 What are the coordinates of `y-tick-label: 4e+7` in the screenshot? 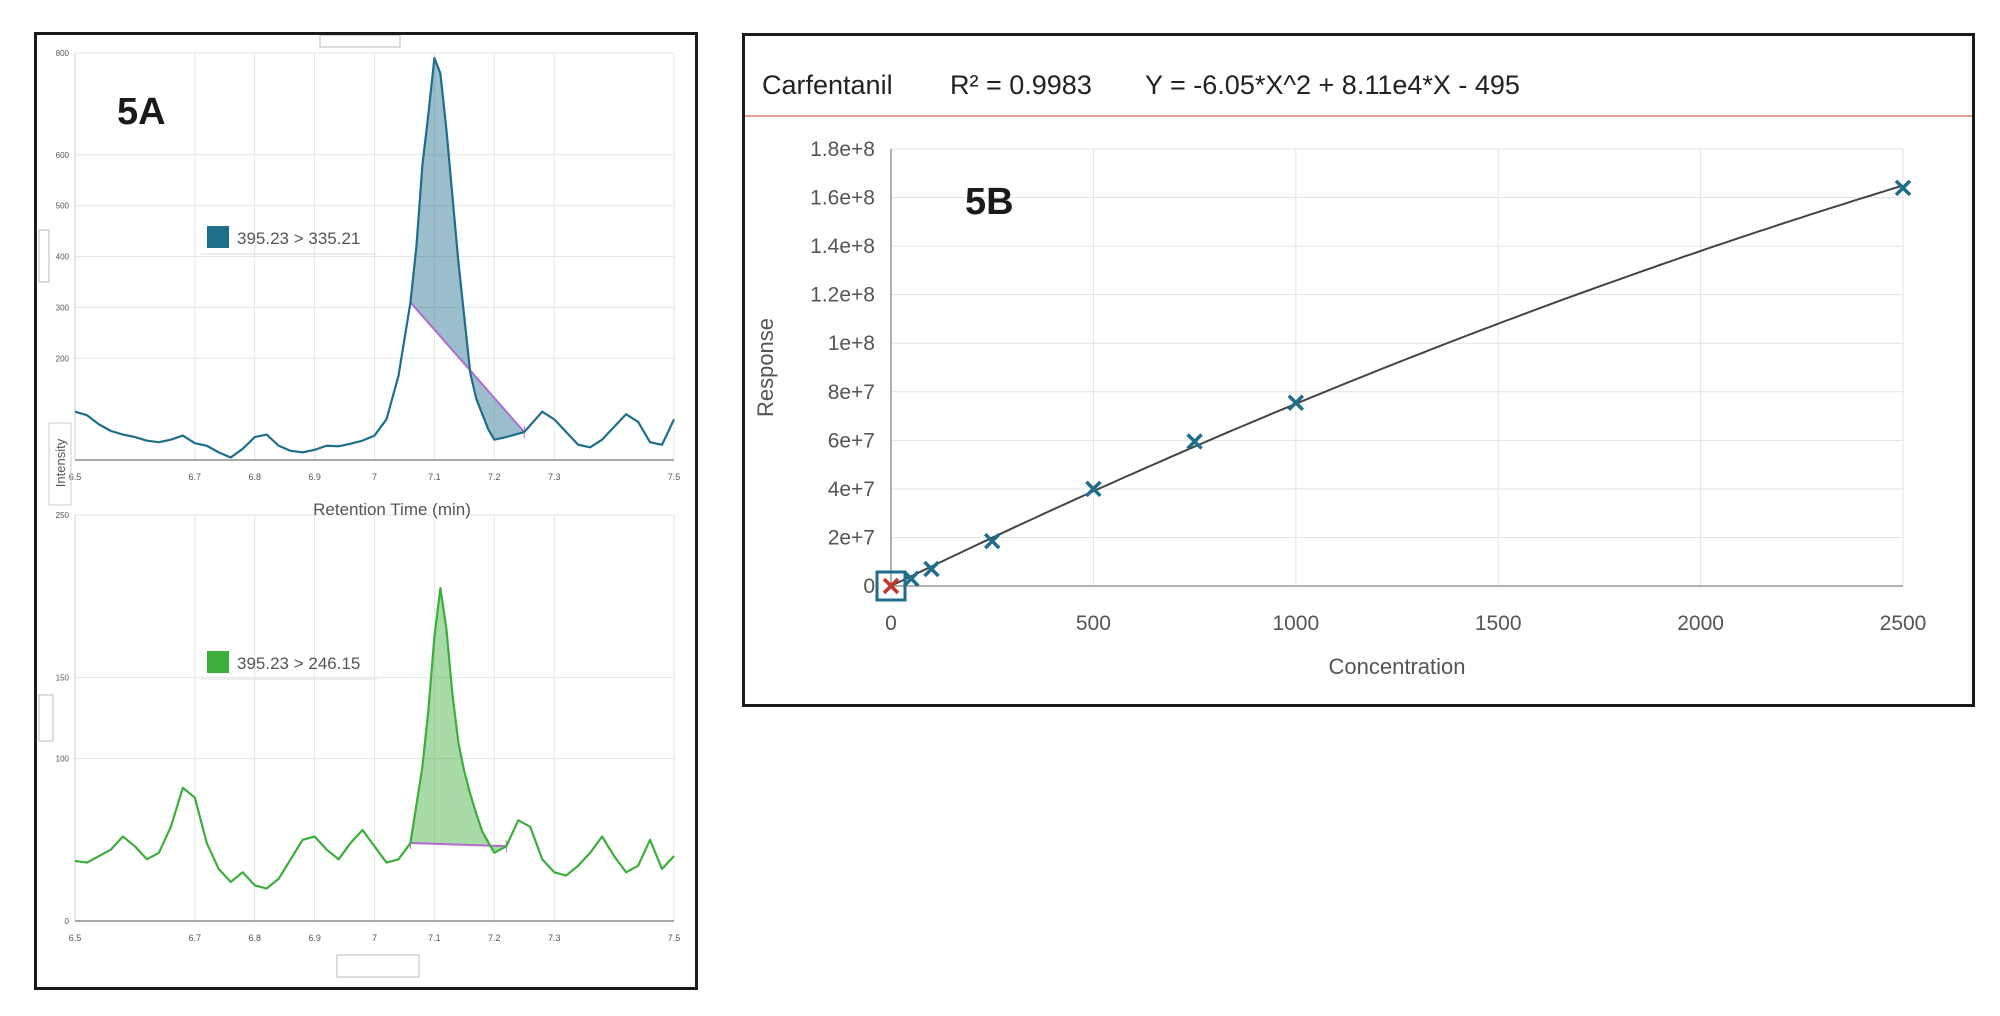 It's located at (851, 489).